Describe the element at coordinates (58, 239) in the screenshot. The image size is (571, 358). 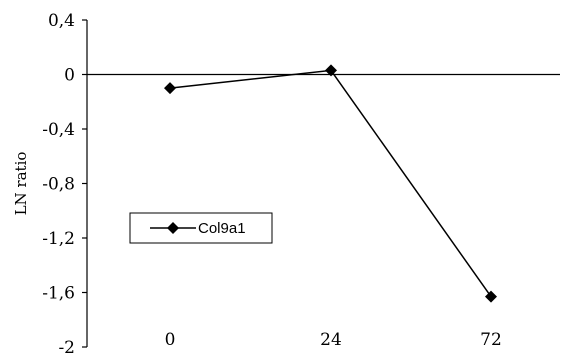
I see `y-tick-label: -1,2` at that location.